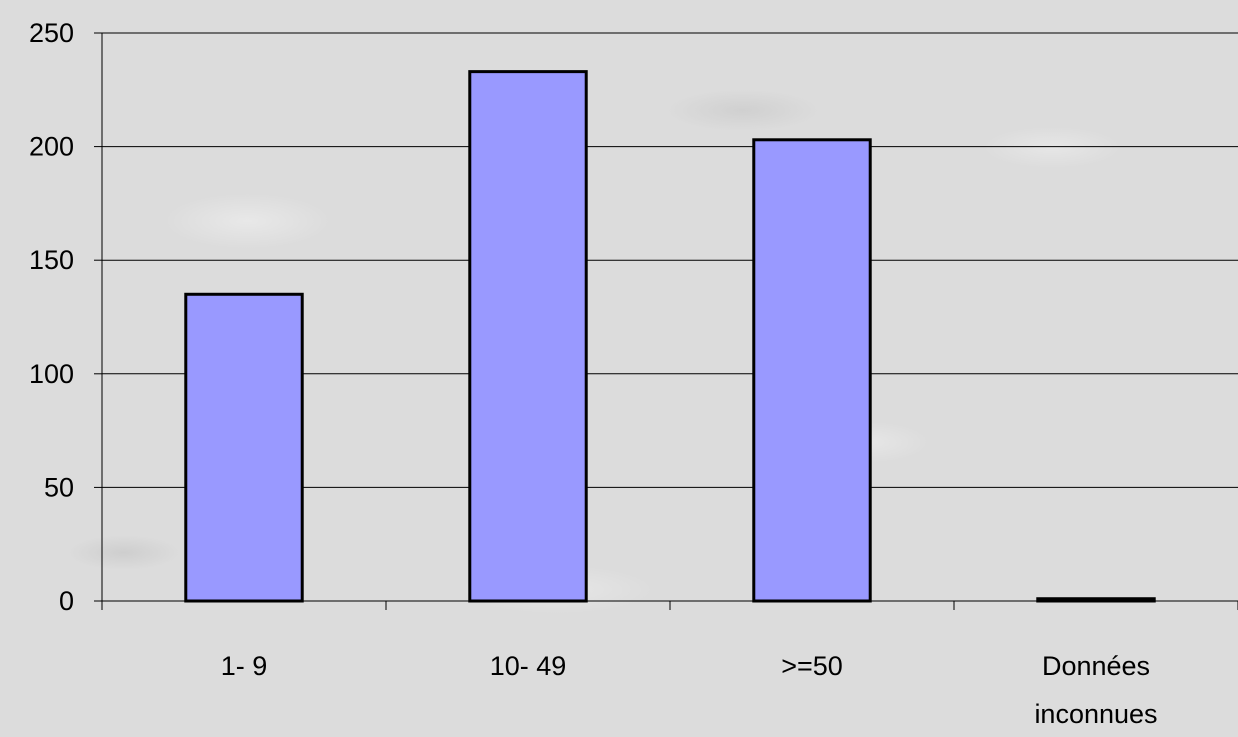  What do you see at coordinates (51, 33) in the screenshot?
I see `y-tick-label: 250` at bounding box center [51, 33].